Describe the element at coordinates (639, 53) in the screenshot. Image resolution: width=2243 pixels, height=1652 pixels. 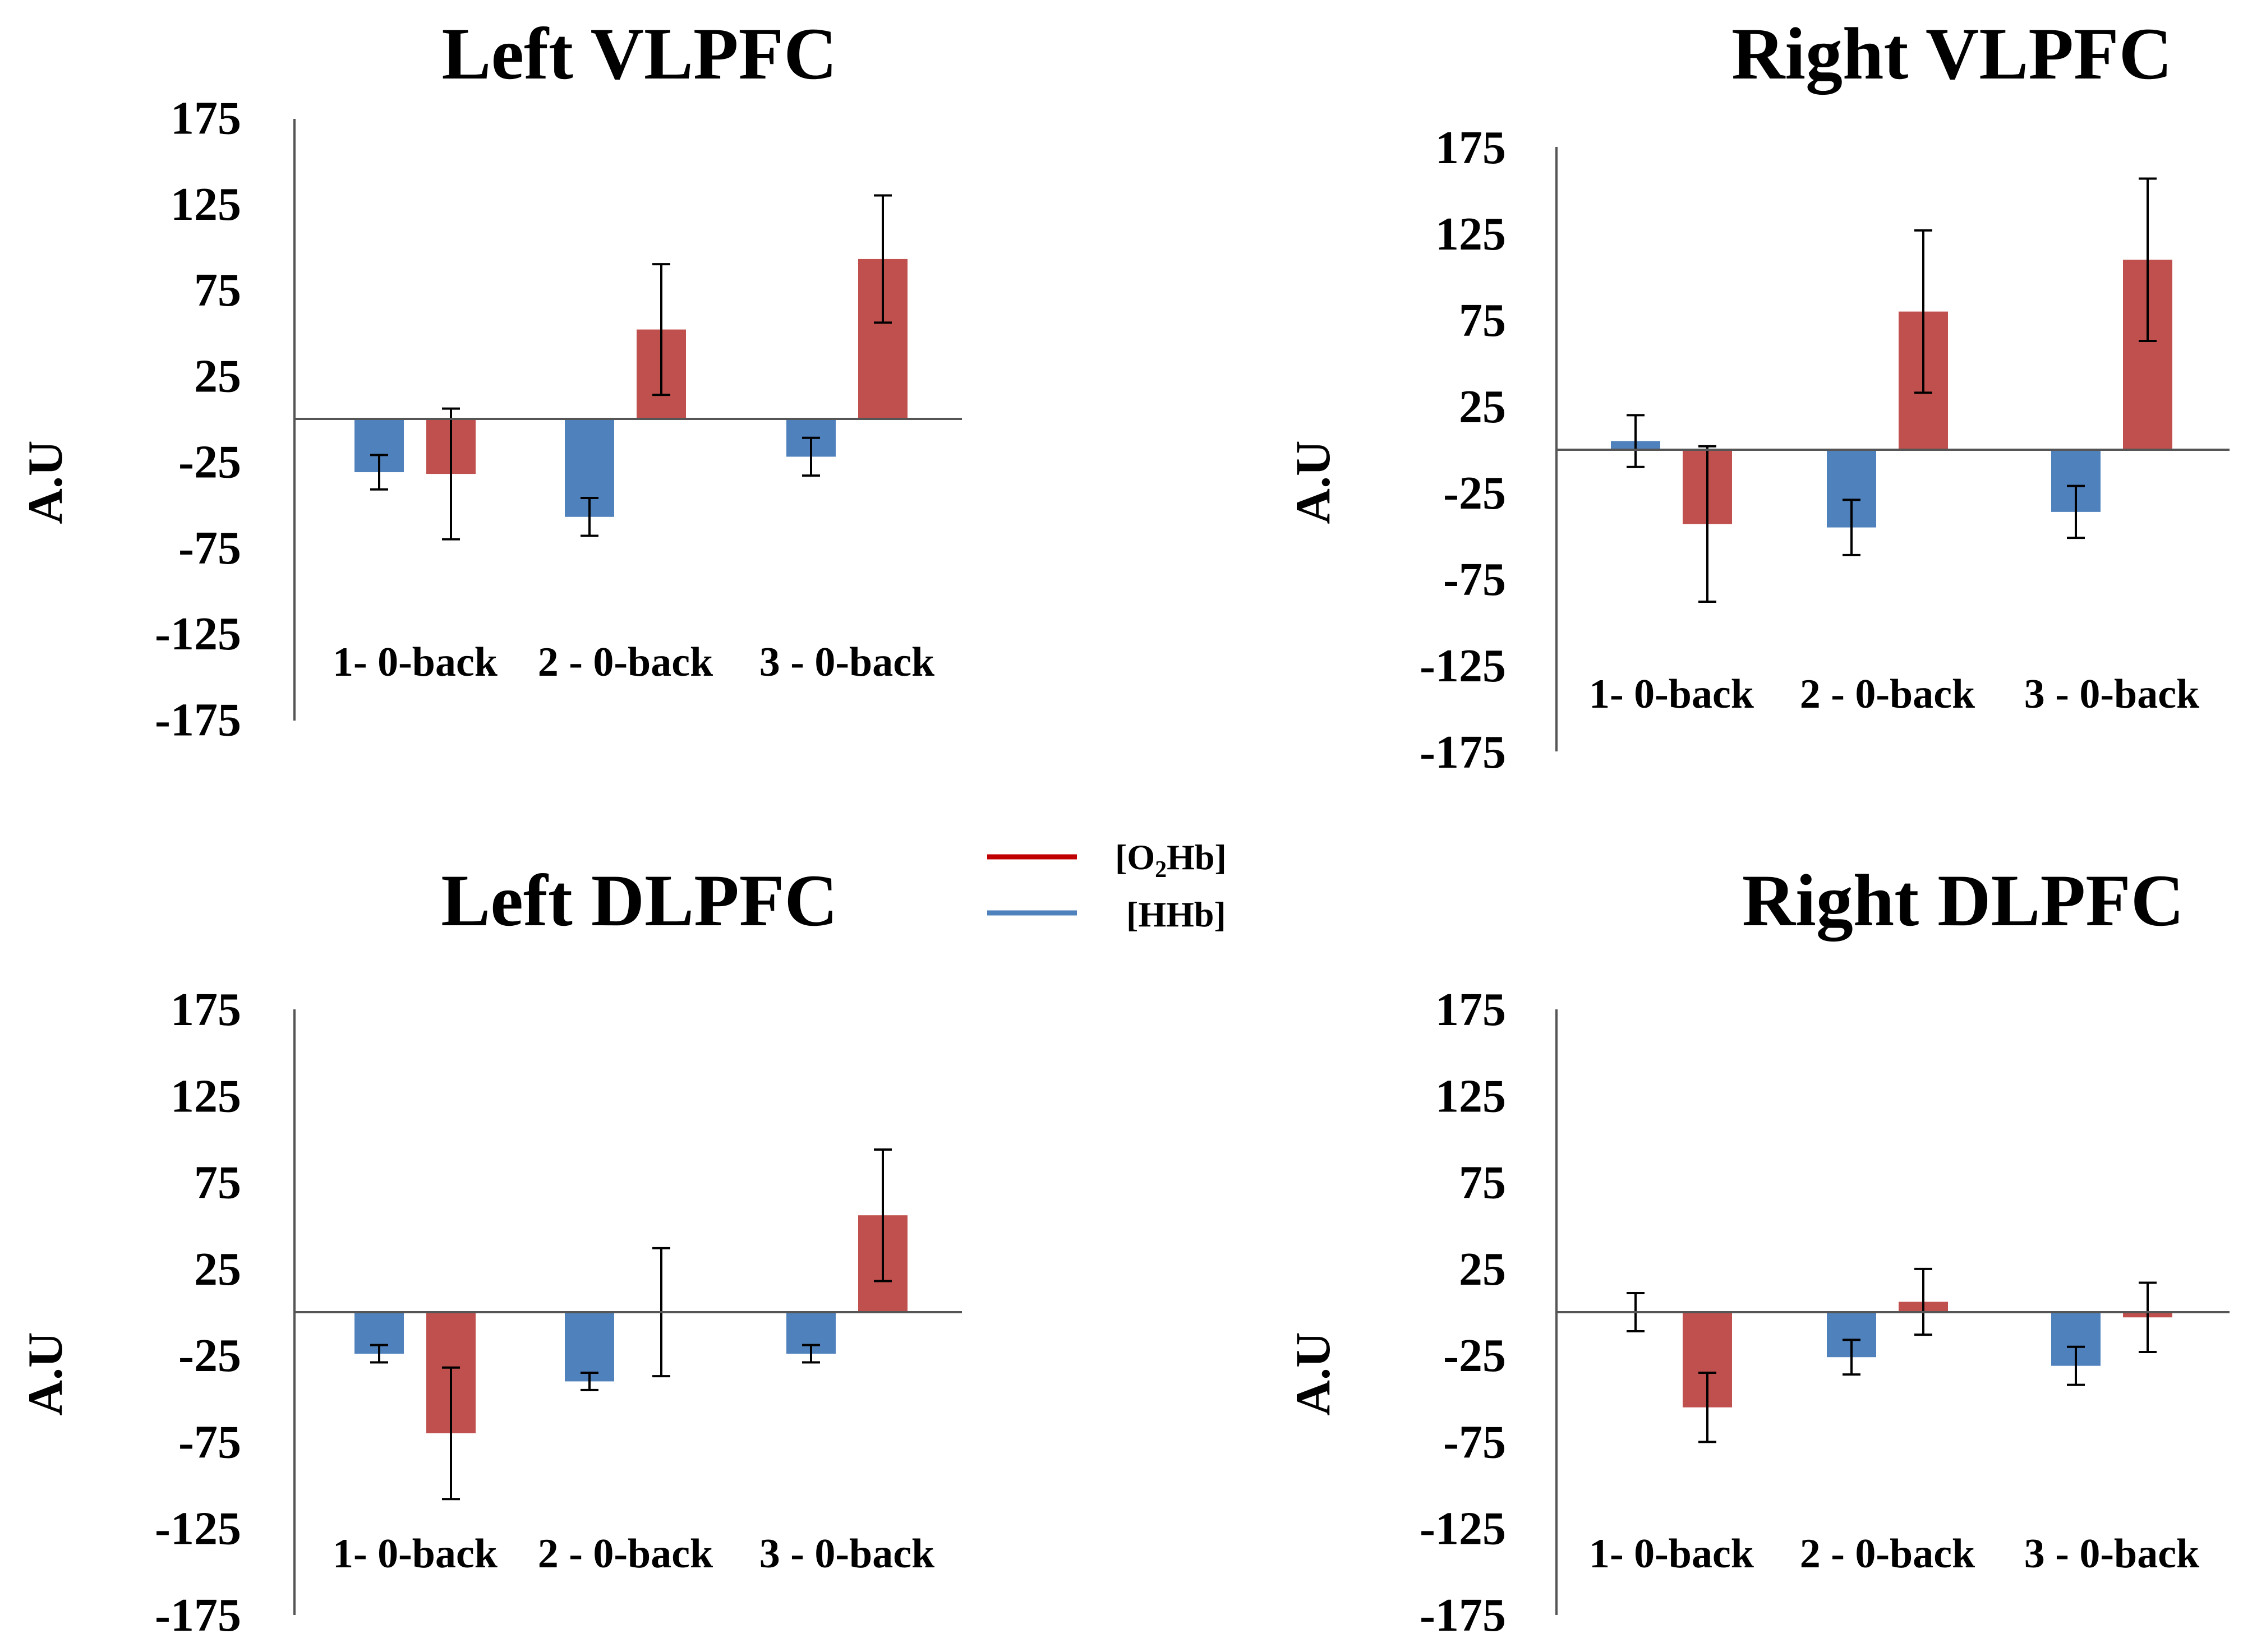
I see `chart-title: Left VLPFC` at that location.